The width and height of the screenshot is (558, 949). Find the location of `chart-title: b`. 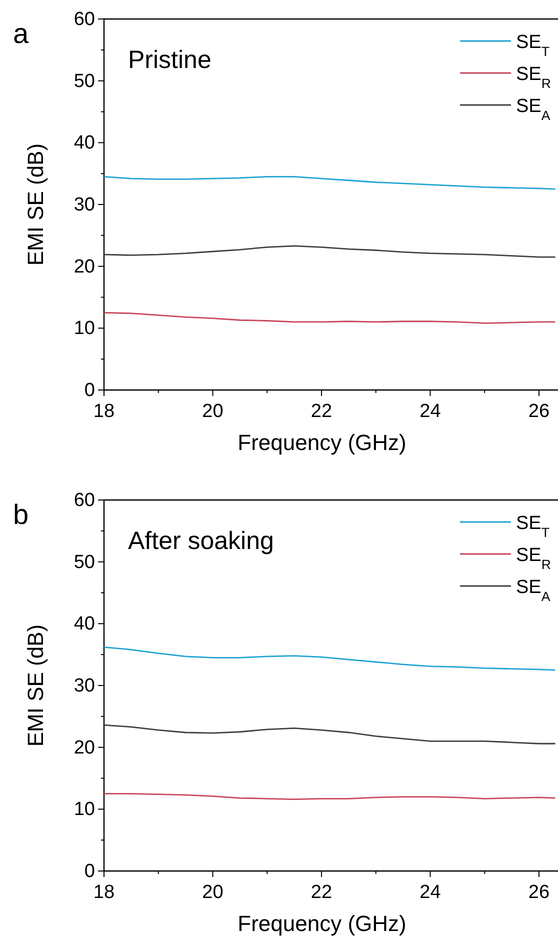

chart-title: b is located at coordinates (21, 514).